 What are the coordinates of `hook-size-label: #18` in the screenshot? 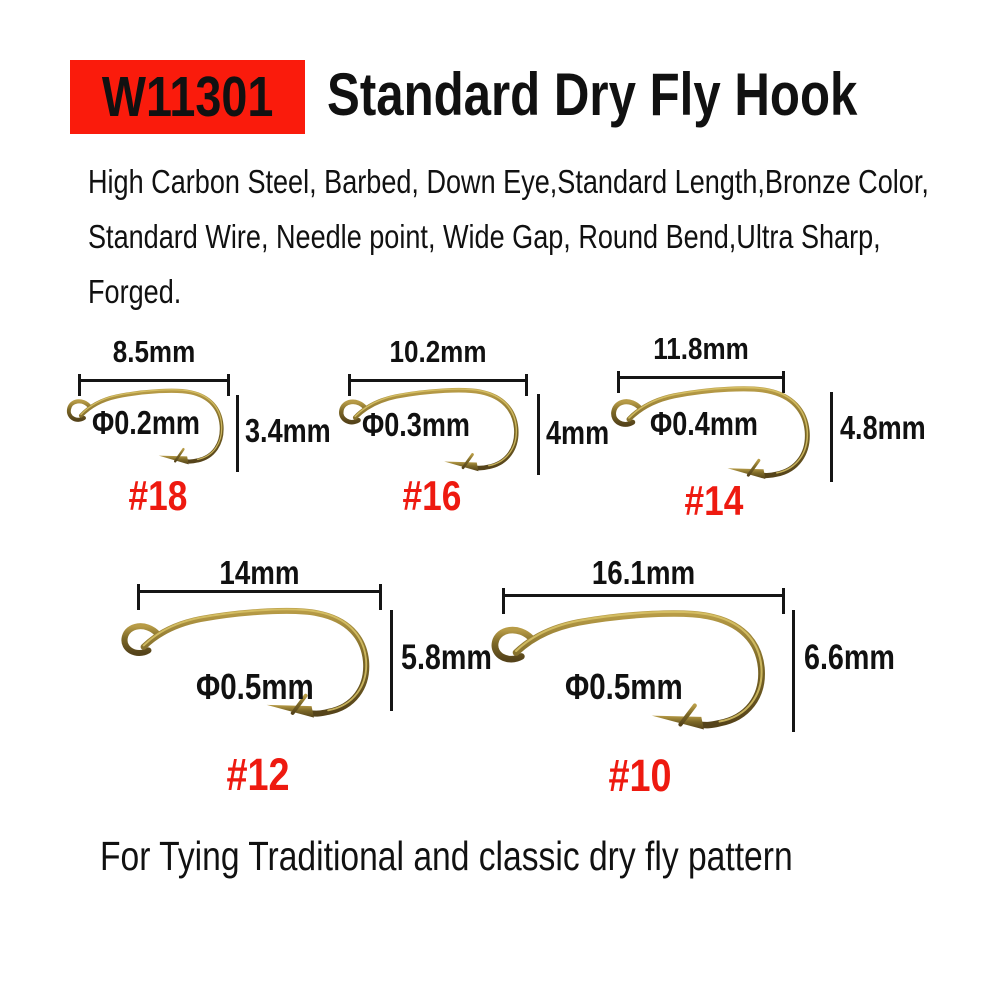 It's located at (158, 495).